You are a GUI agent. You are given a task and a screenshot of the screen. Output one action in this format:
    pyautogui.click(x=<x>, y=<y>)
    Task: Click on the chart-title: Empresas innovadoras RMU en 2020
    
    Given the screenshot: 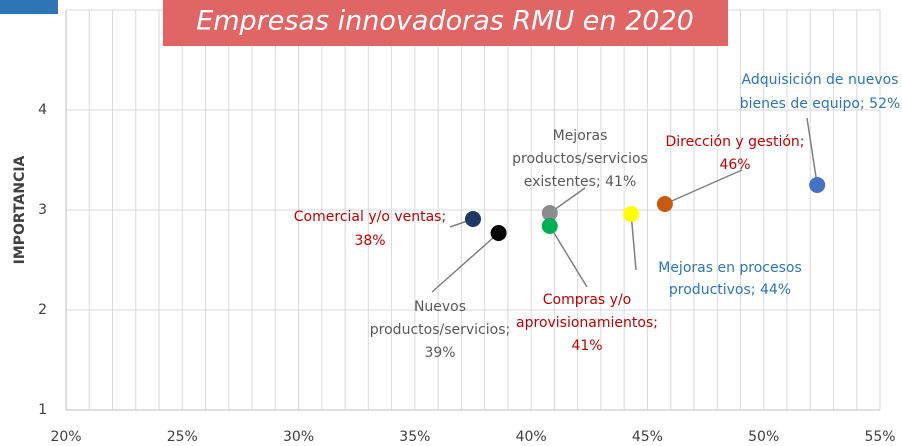 What is the action you would take?
    pyautogui.click(x=445, y=21)
    